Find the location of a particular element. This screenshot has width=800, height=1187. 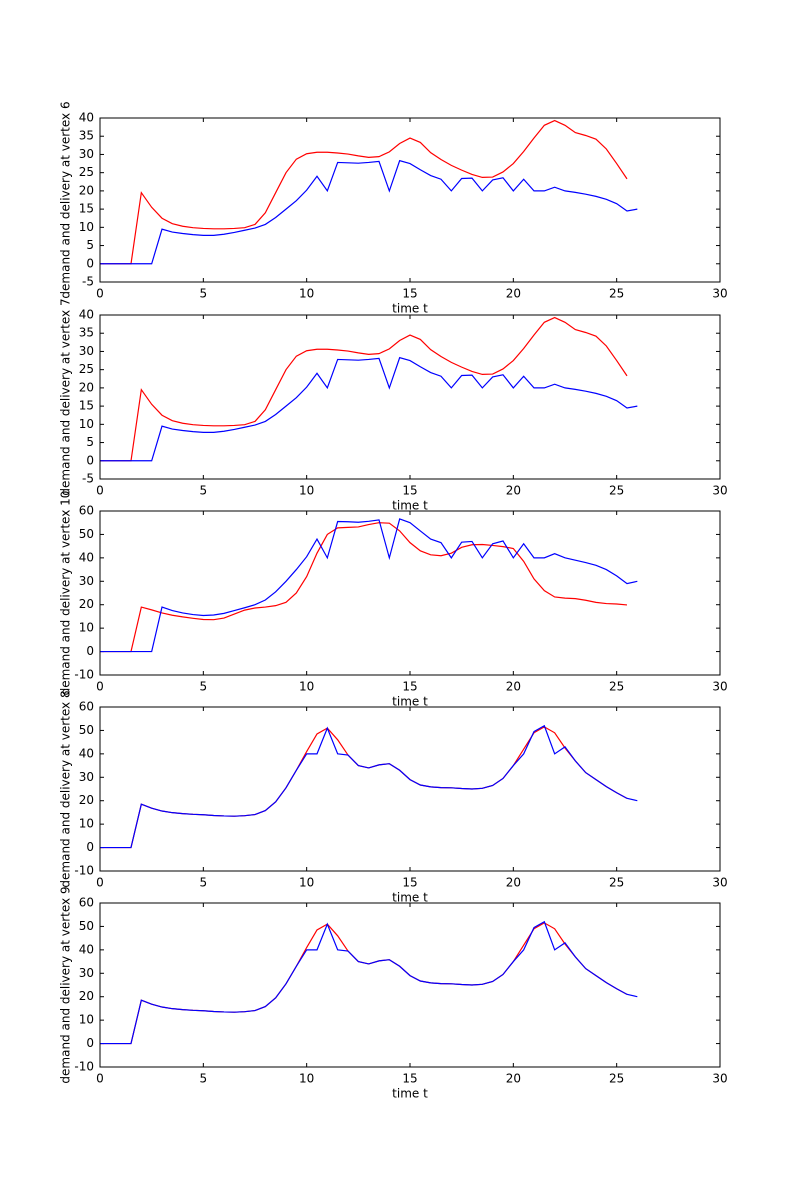

y-tick-label: 15 is located at coordinates (86, 209).